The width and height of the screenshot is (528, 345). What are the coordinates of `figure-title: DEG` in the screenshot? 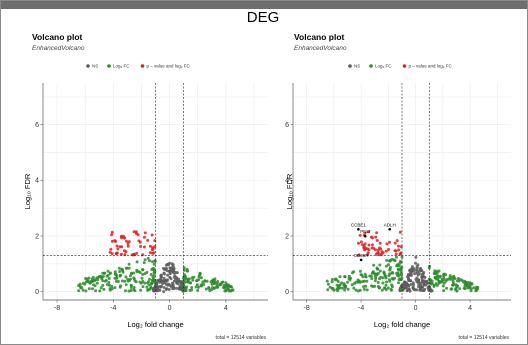 It's located at (263, 17).